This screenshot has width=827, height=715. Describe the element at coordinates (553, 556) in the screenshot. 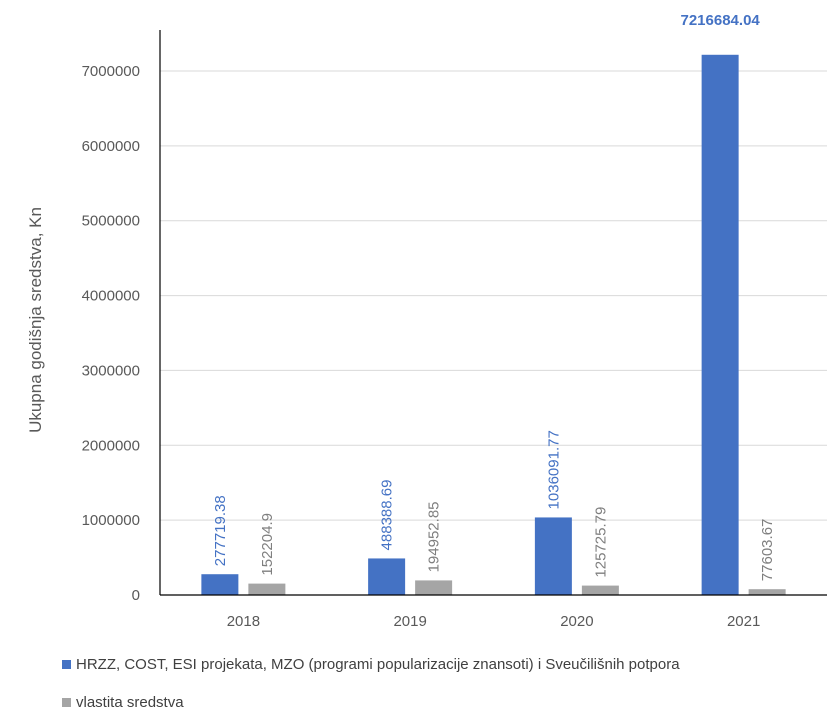

I see `bar-s1-2020` at that location.